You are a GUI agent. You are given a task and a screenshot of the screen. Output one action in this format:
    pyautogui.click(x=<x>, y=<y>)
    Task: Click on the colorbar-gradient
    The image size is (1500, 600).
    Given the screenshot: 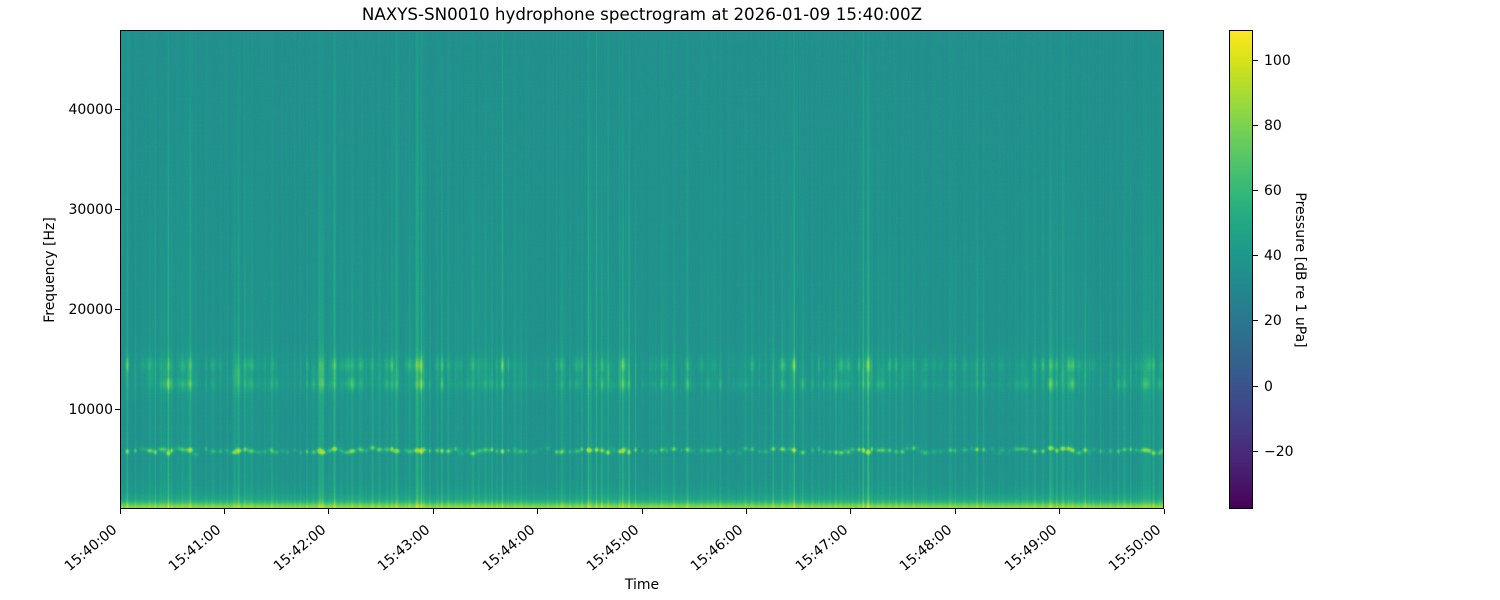 What is the action you would take?
    pyautogui.click(x=1241, y=269)
    